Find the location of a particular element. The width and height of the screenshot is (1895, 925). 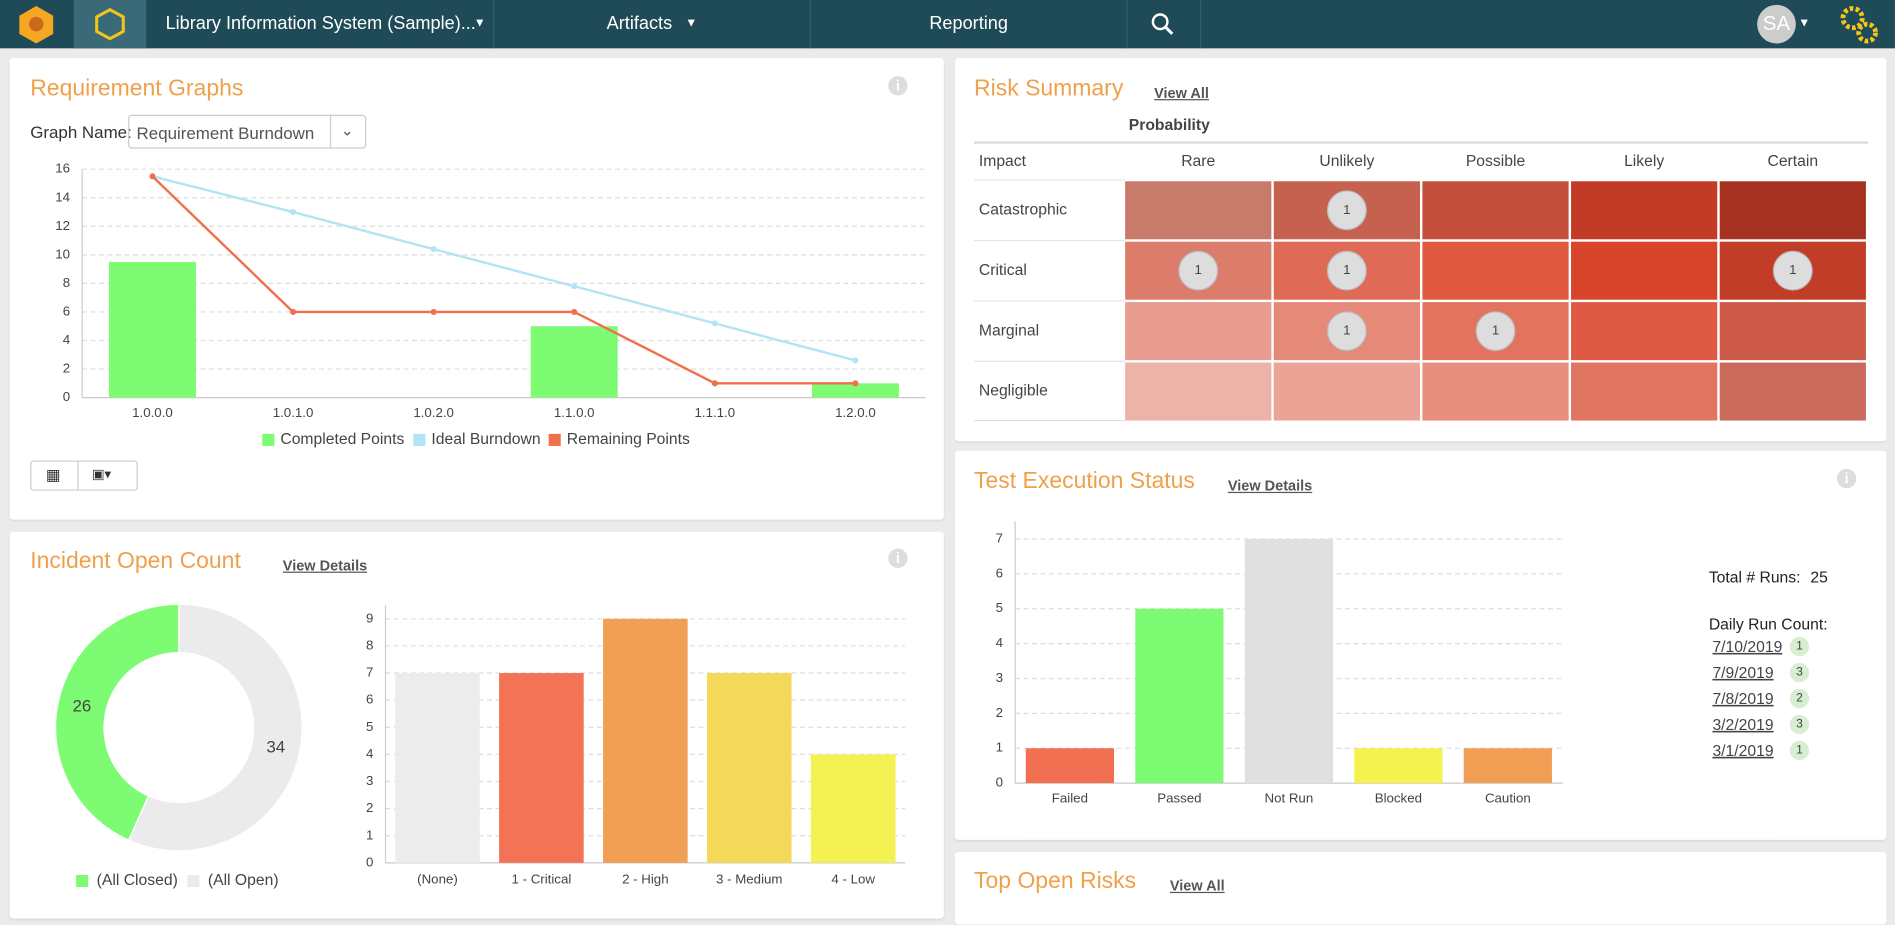

y-tick-label: 5 is located at coordinates (999, 607).